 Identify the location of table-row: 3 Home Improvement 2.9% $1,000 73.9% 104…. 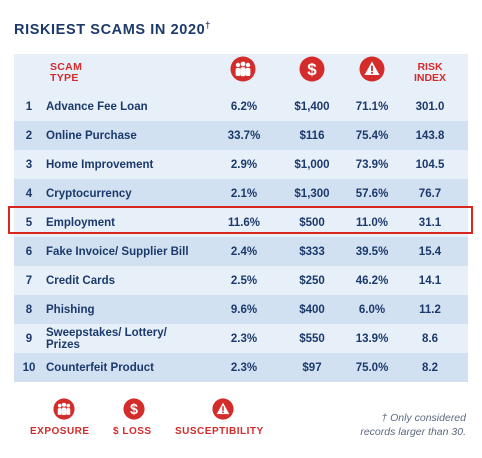
(241, 164).